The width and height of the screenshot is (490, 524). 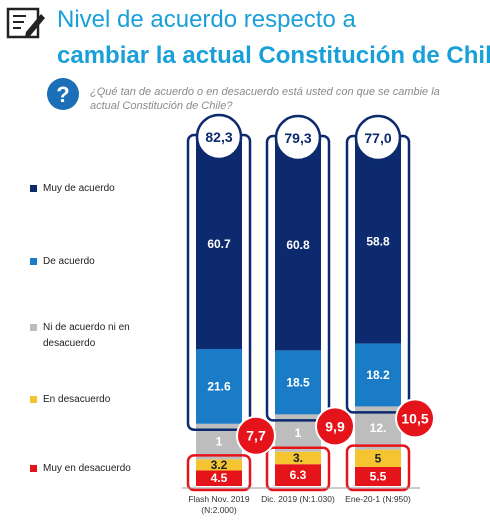 I want to click on disagree-total-label: 7,7, so click(x=256, y=436).